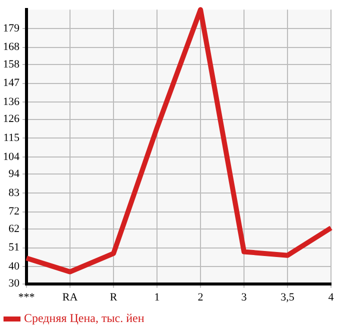 The height and width of the screenshot is (335, 345). I want to click on y-tick-label: 168, so click(11, 47).